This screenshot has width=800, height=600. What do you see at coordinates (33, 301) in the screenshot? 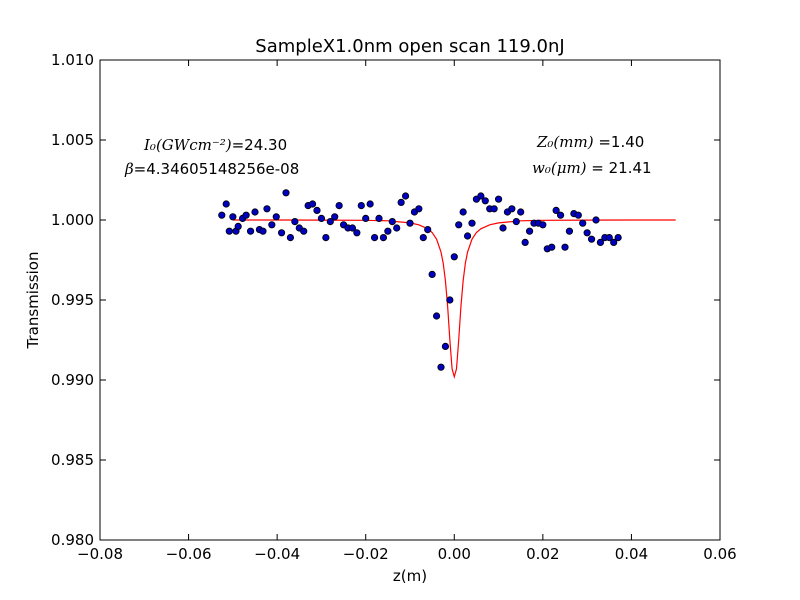
I see `y-axis-label: Transmission` at bounding box center [33, 301].